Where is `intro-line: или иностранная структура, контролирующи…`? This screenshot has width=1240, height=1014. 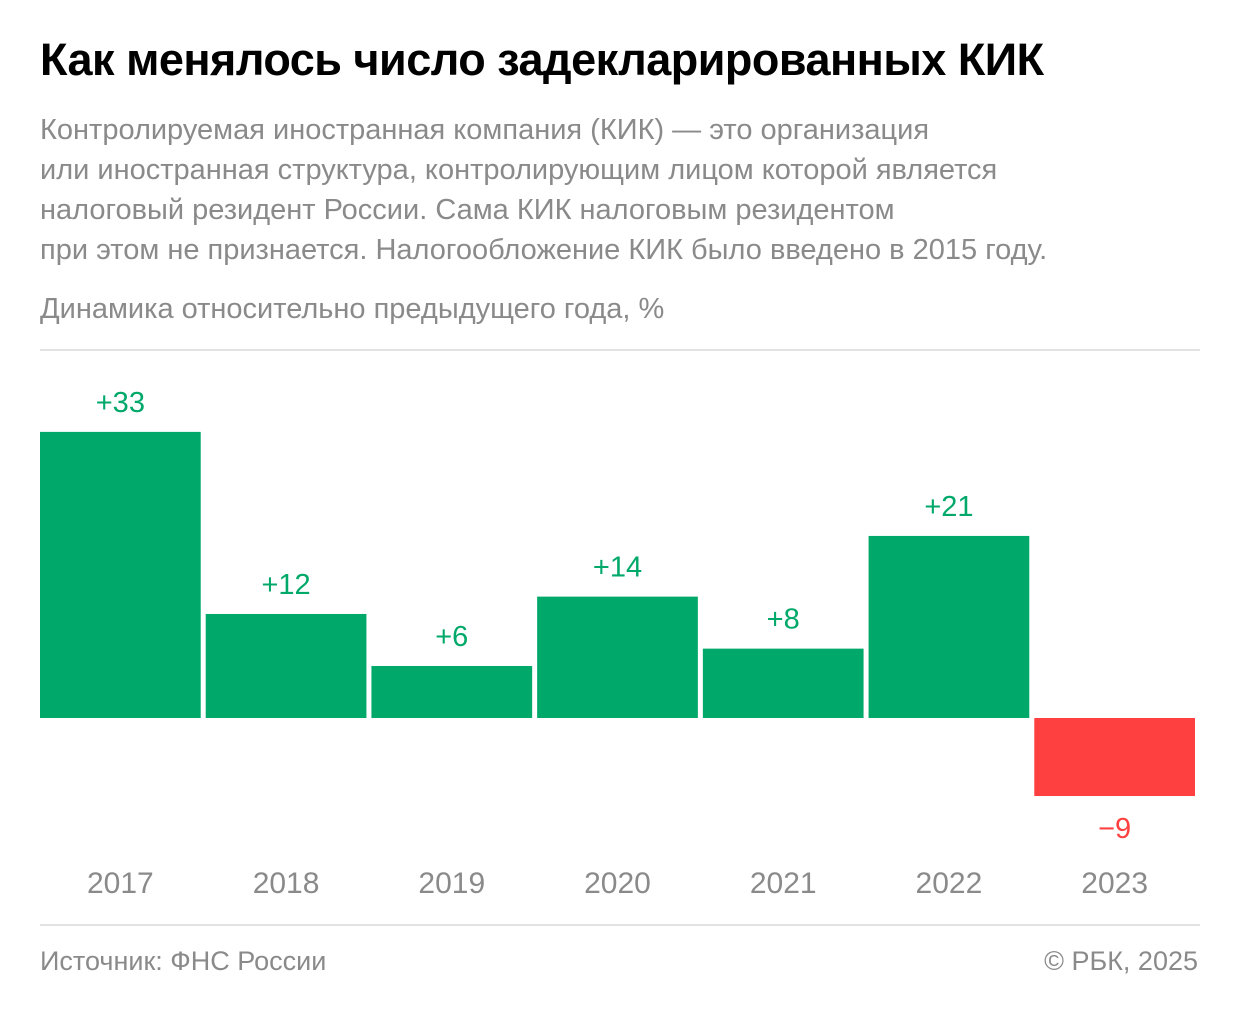 intro-line: или иностранная структура, контролирующи… is located at coordinates (519, 170).